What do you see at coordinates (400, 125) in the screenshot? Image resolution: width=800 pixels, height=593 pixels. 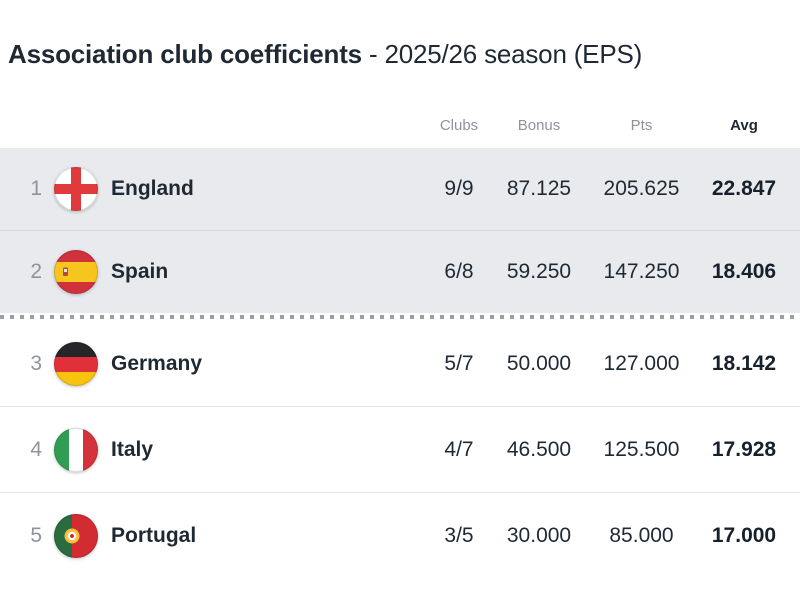 I see `table-header-row: Clubs Bonus Pts Avg` at bounding box center [400, 125].